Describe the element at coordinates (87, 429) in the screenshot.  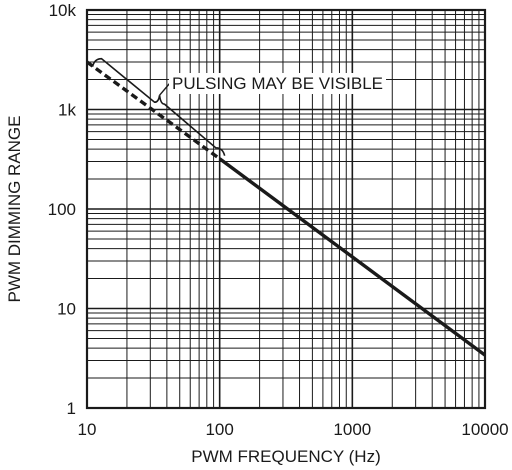
I see `x-tick-label: 10` at that location.